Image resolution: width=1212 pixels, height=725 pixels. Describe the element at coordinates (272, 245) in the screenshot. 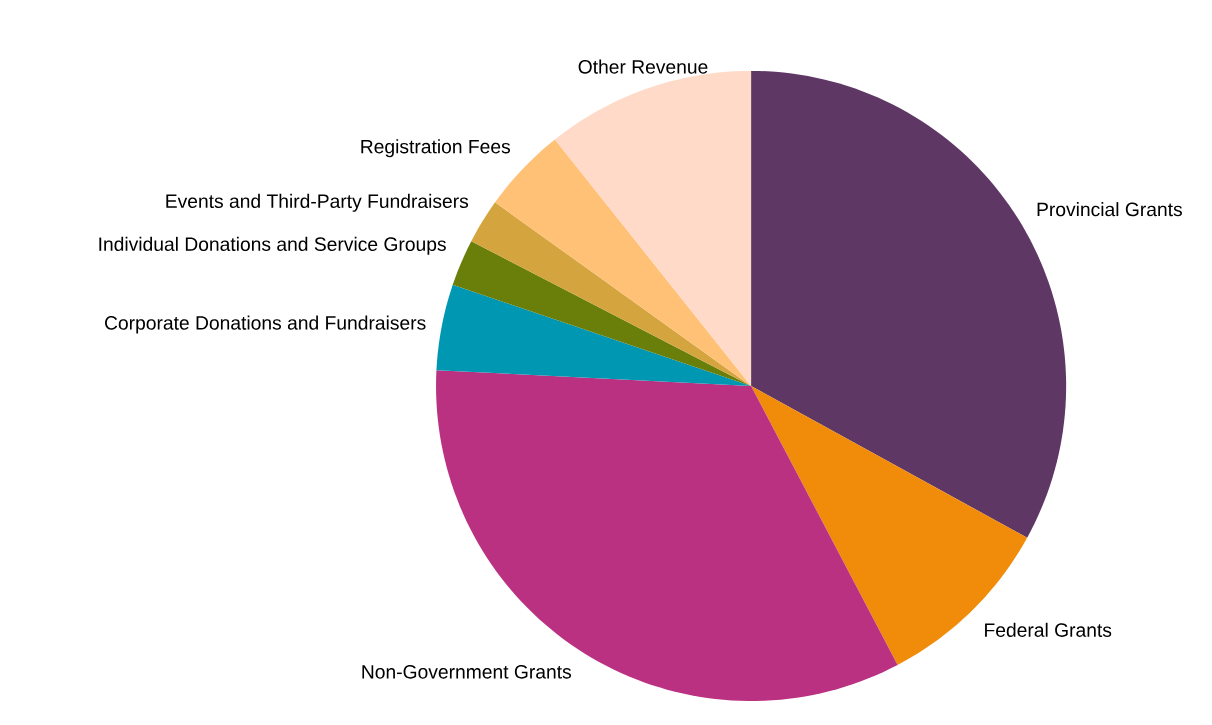

I see `slice-label: Individual Donations and Service Groups` at that location.